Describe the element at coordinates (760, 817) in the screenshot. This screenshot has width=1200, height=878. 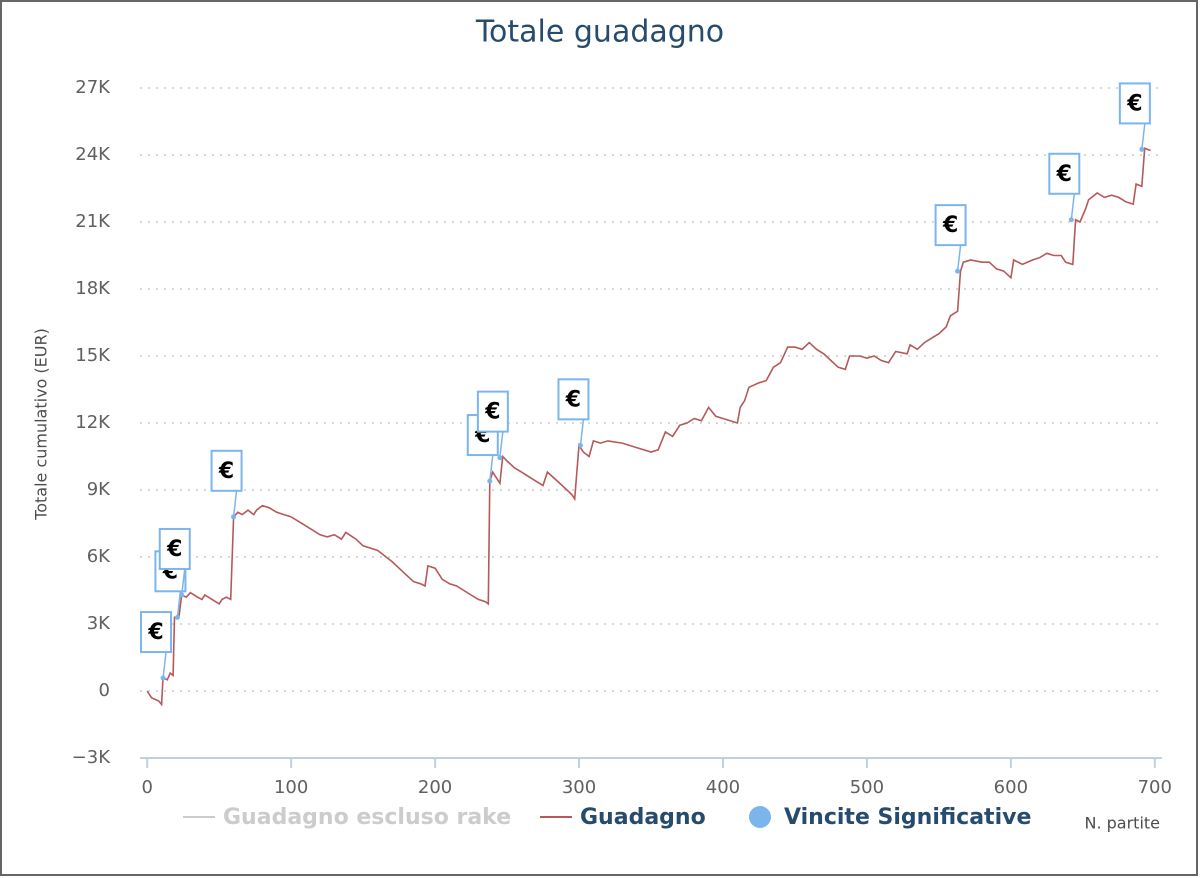
I see `legend-symbol` at that location.